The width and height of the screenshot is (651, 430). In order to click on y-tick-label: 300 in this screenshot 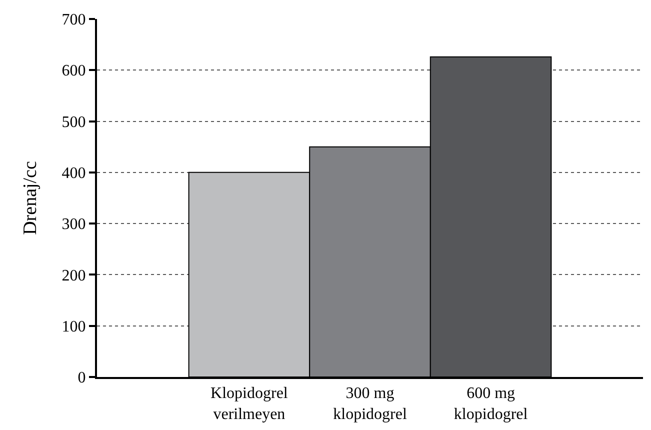, I will do `click(74, 225)`.